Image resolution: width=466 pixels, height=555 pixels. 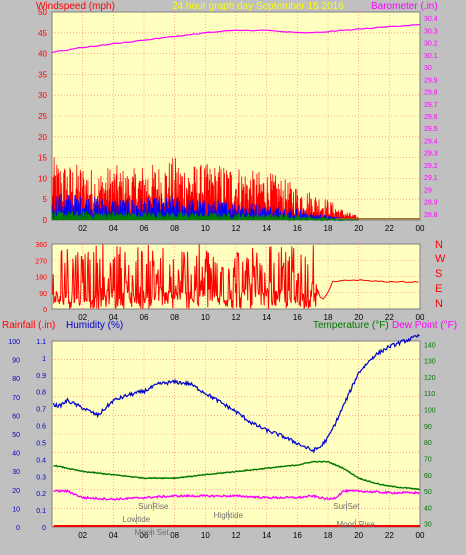 I want to click on humidity-y-tick-label: 100, so click(x=14, y=342).